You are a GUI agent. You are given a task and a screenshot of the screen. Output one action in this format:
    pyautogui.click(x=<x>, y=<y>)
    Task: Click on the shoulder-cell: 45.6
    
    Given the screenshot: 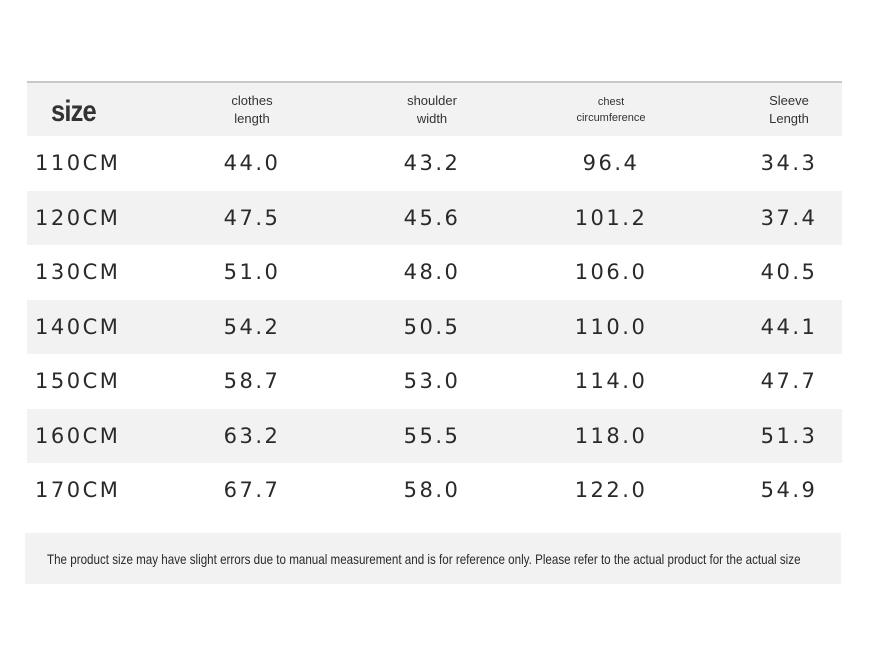 What is the action you would take?
    pyautogui.click(x=432, y=217)
    